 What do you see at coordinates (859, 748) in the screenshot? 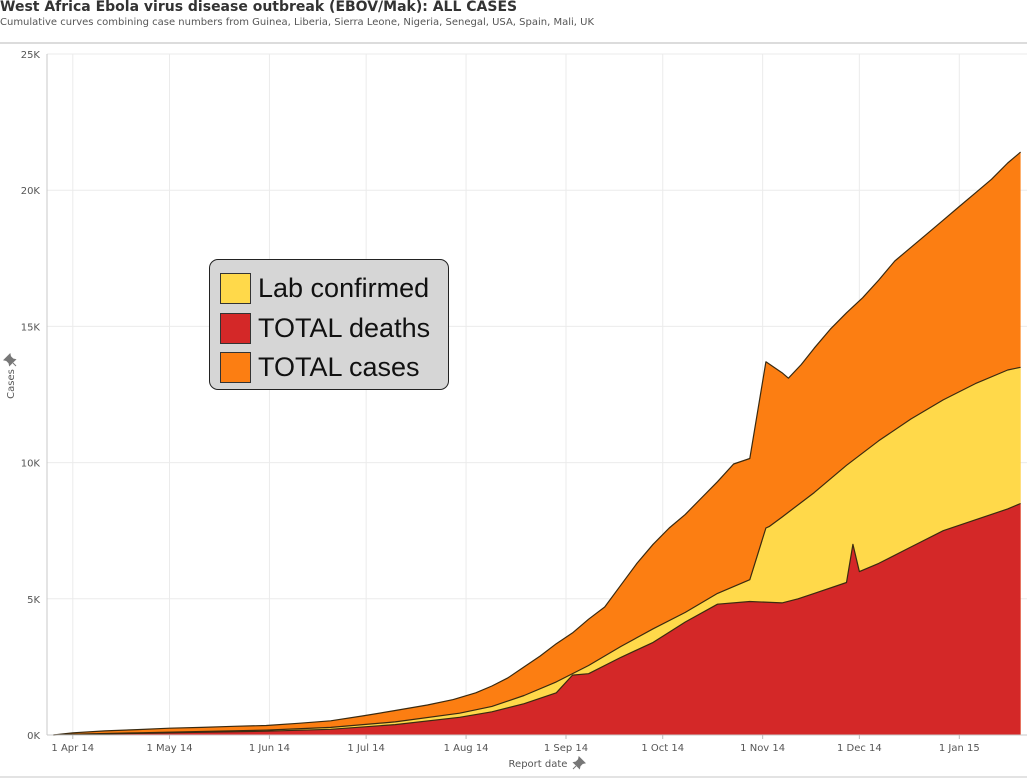
I see `x-tick-label: 1 Dec 14` at bounding box center [859, 748].